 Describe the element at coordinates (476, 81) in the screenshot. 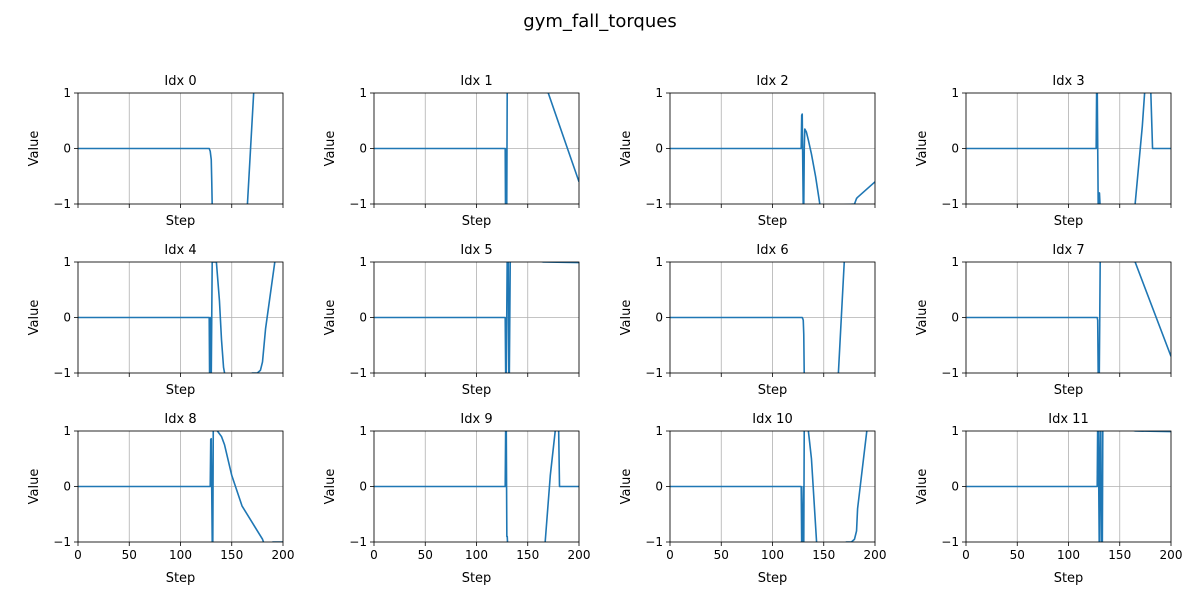

I see `subplot-title: Idx 1` at that location.